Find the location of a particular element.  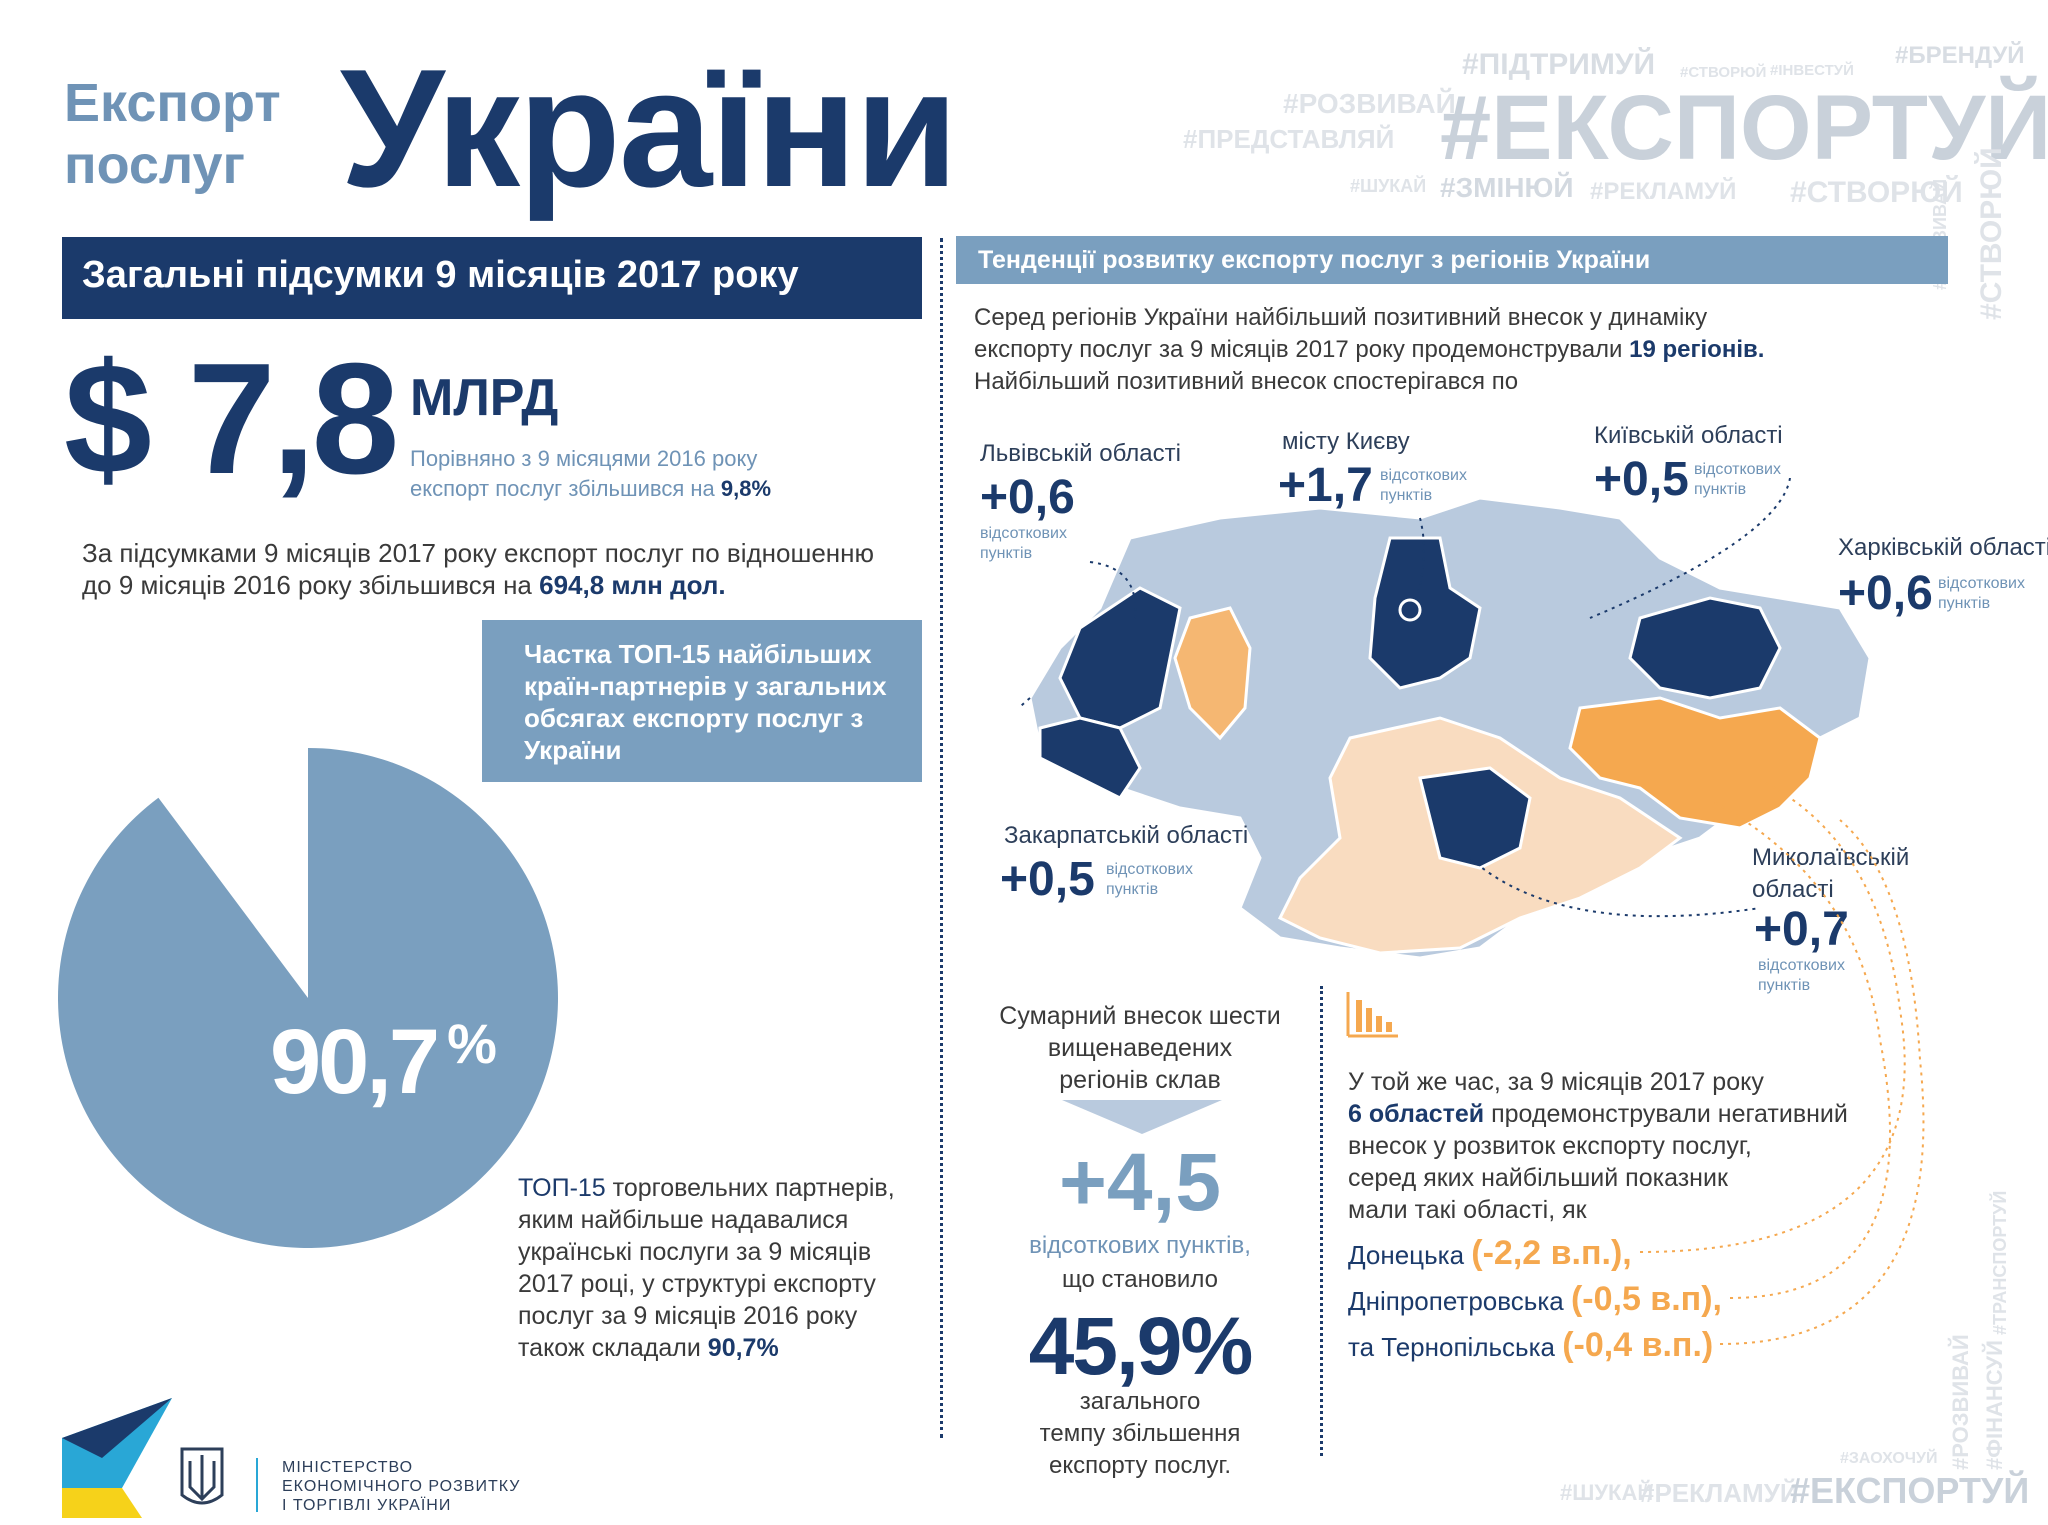

map-region-kharkiv is located at coordinates (1705, 648).